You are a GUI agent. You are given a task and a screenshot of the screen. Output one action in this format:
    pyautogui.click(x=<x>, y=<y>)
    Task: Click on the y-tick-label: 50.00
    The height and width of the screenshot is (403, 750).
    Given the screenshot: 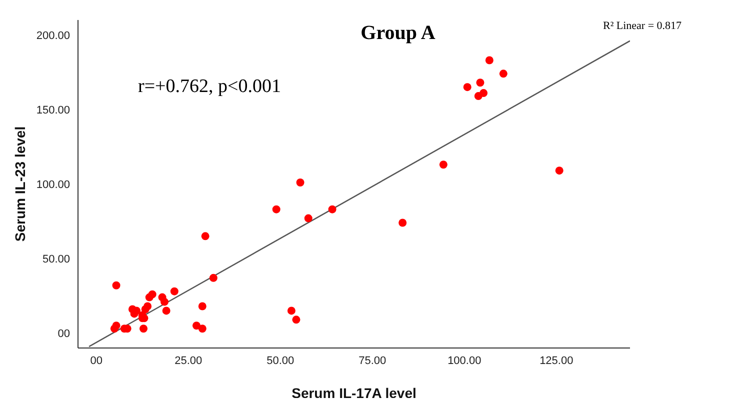 What is the action you would take?
    pyautogui.click(x=56, y=259)
    